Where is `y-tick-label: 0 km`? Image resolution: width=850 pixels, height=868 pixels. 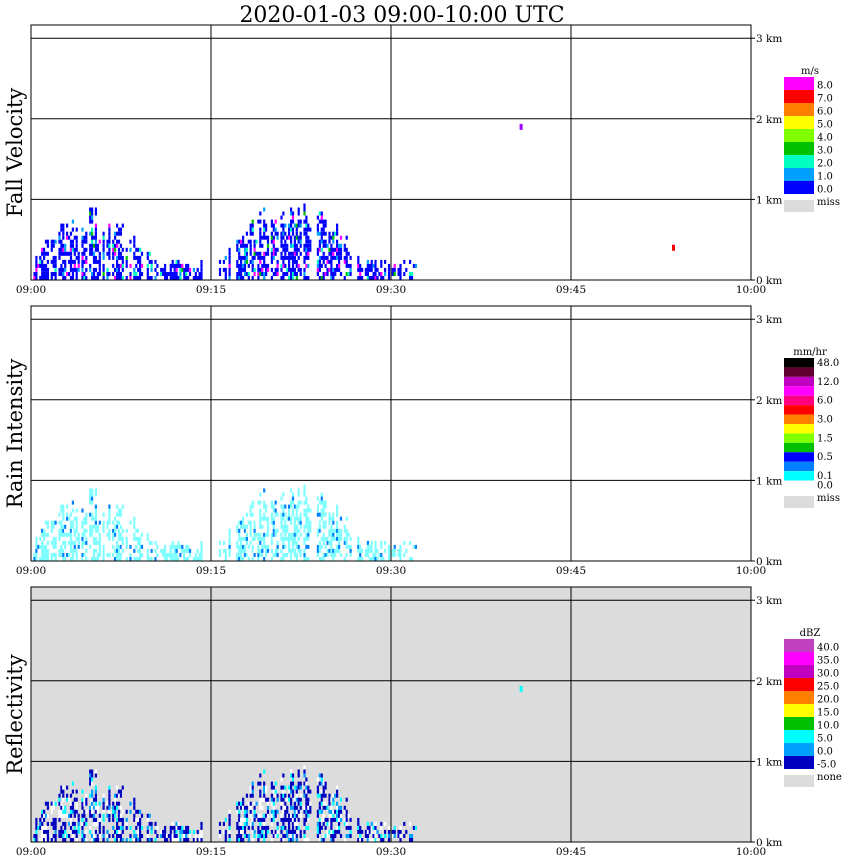
y-tick-label: 0 km is located at coordinates (769, 281).